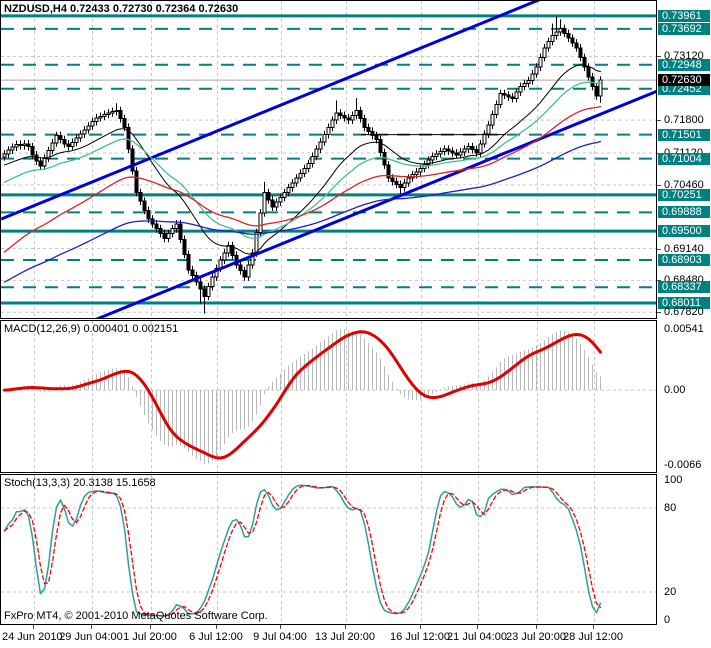 The width and height of the screenshot is (711, 648). What do you see at coordinates (593, 637) in the screenshot?
I see `time-label: 28 Jul 12:00` at bounding box center [593, 637].